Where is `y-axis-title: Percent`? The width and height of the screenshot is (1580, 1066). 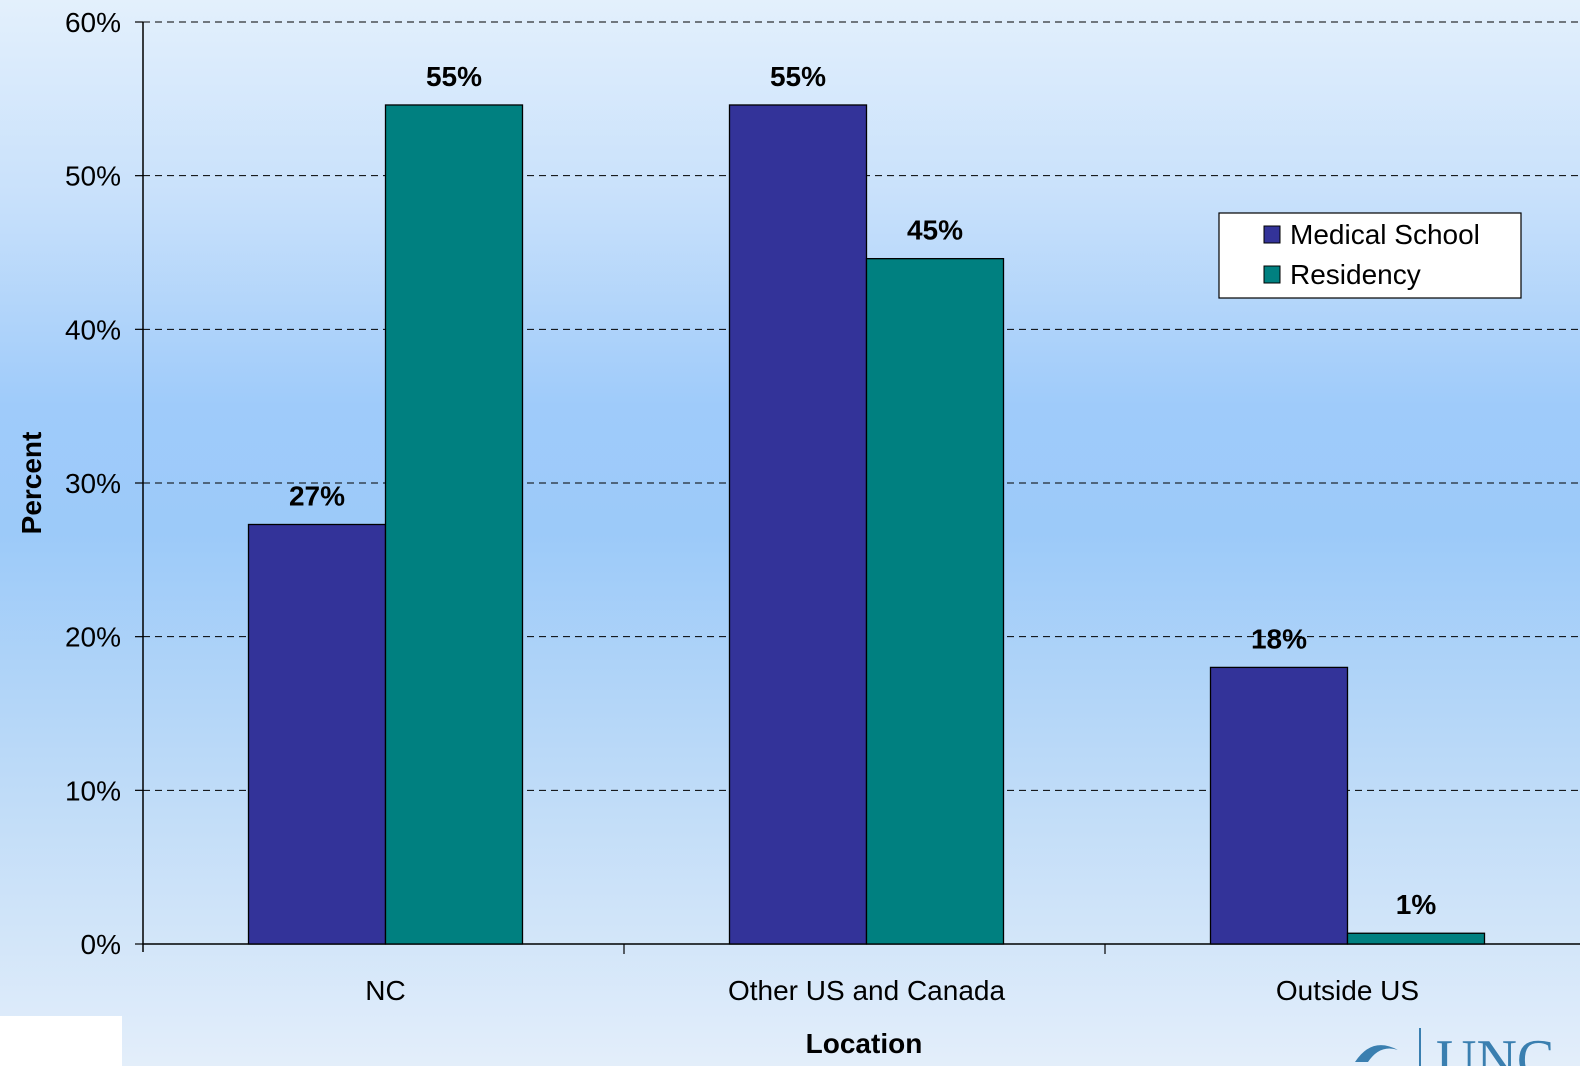 y-axis-title: Percent is located at coordinates (31, 483).